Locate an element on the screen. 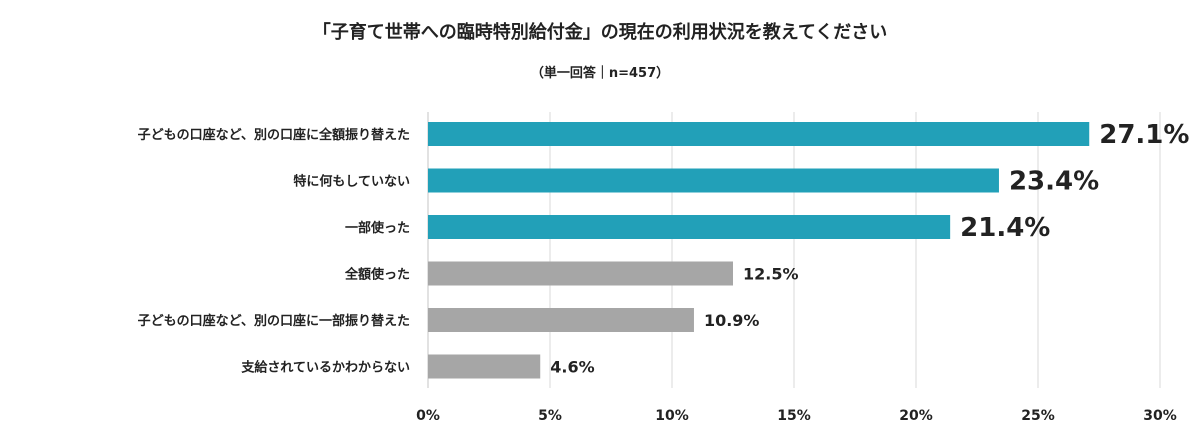  category-label: 全額使った is located at coordinates (377, 275).